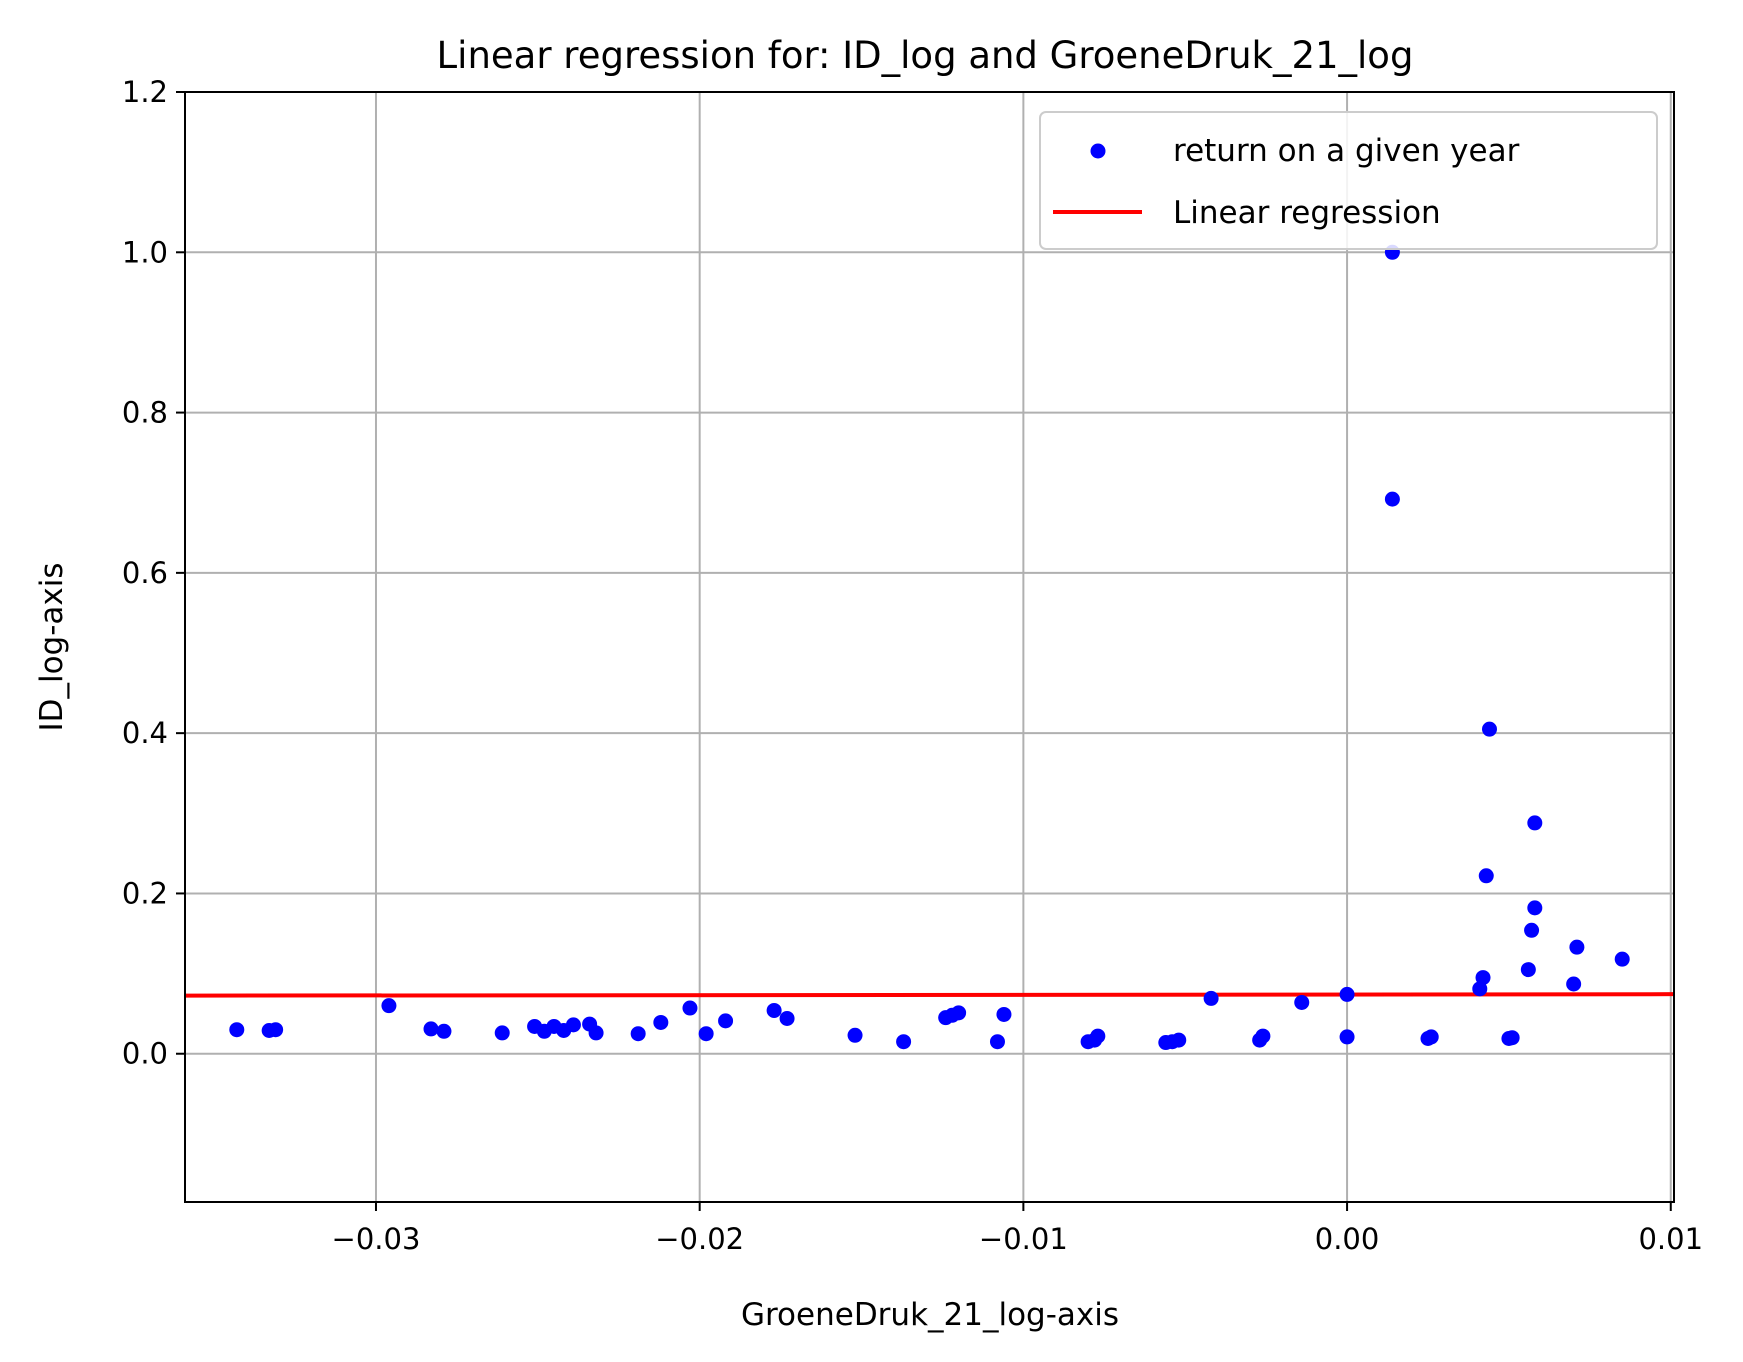 The width and height of the screenshot is (1743, 1362). Describe the element at coordinates (145, 413) in the screenshot. I see `y-tick-label: 0.8` at that location.